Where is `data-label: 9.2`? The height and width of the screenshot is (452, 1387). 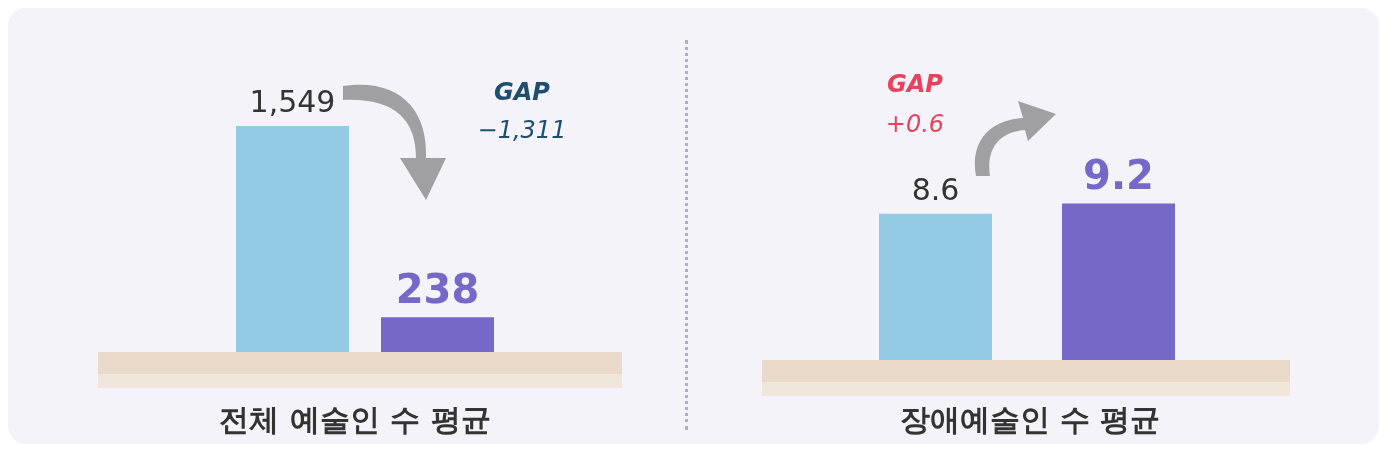
data-label: 9.2 is located at coordinates (1118, 175).